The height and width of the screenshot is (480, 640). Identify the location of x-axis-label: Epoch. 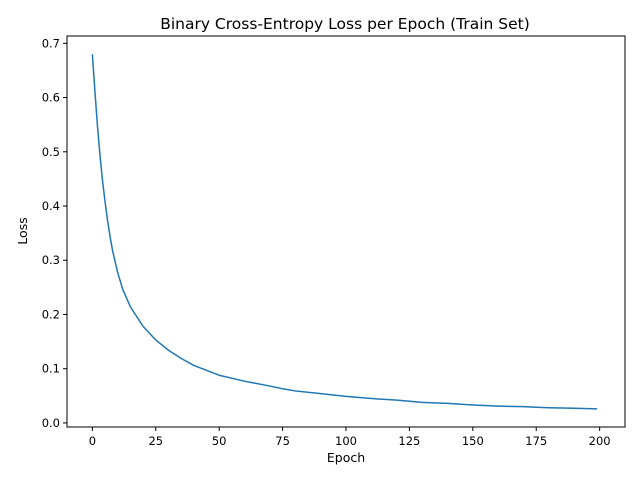
(346, 457).